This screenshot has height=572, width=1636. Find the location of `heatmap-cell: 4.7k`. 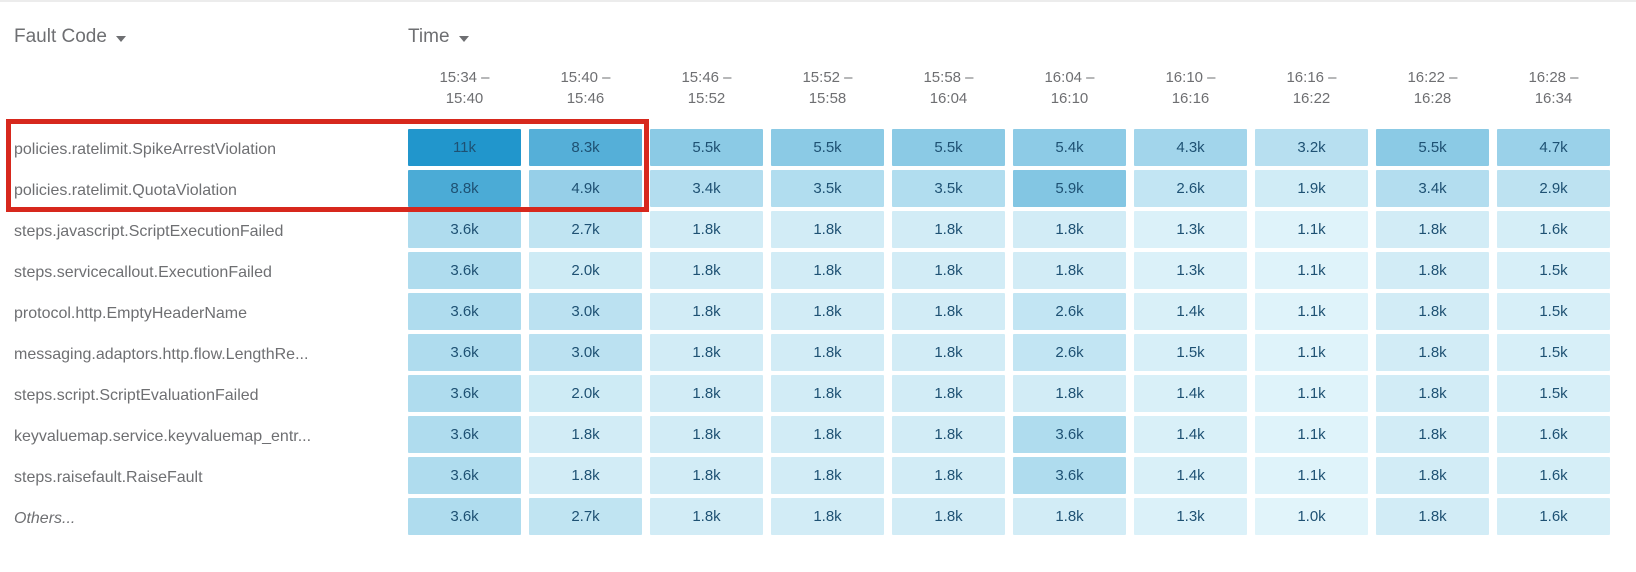

heatmap-cell: 4.7k is located at coordinates (1553, 147).